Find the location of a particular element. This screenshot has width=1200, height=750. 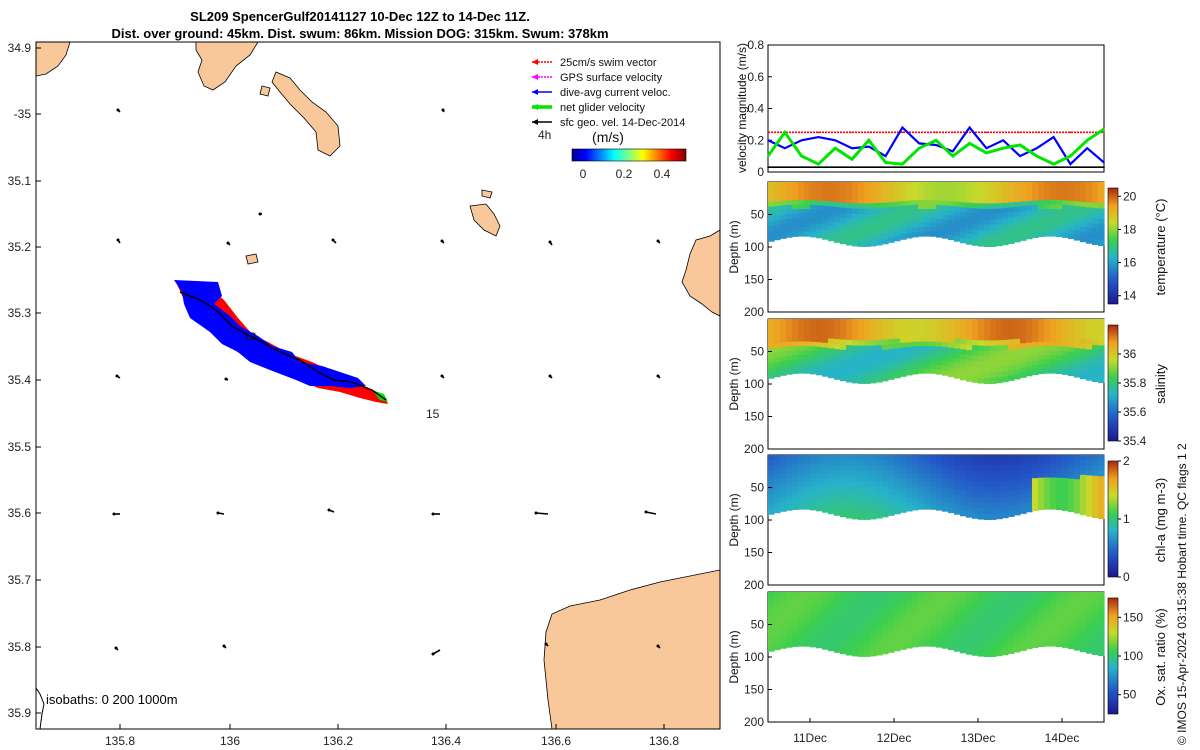

legend-arrowhead-sfc is located at coordinates (535, 122).